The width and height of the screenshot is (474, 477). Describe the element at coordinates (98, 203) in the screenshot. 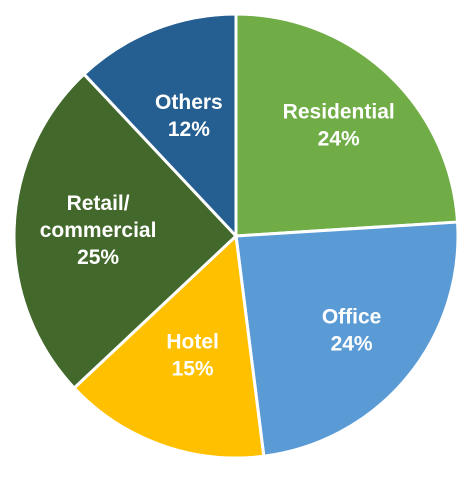

I see `slice-category-label: Retail/` at that location.